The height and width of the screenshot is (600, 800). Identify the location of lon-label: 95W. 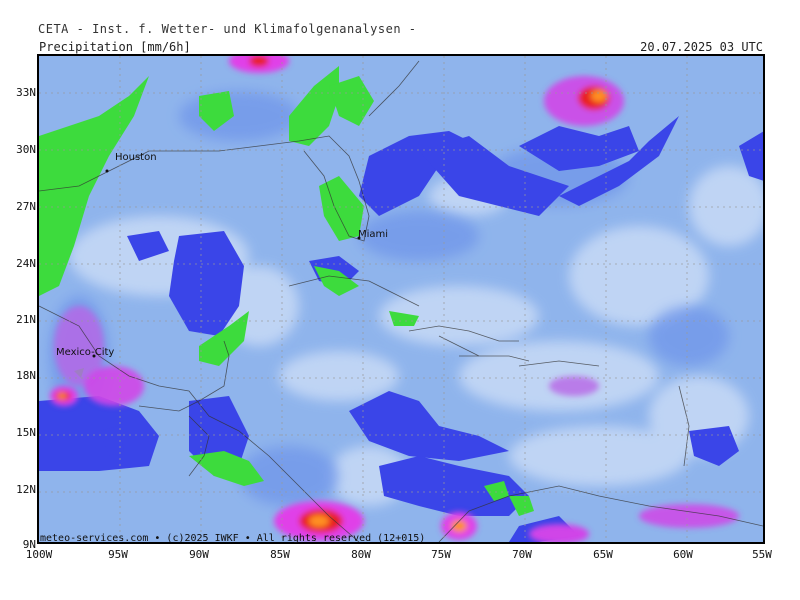
(118, 554).